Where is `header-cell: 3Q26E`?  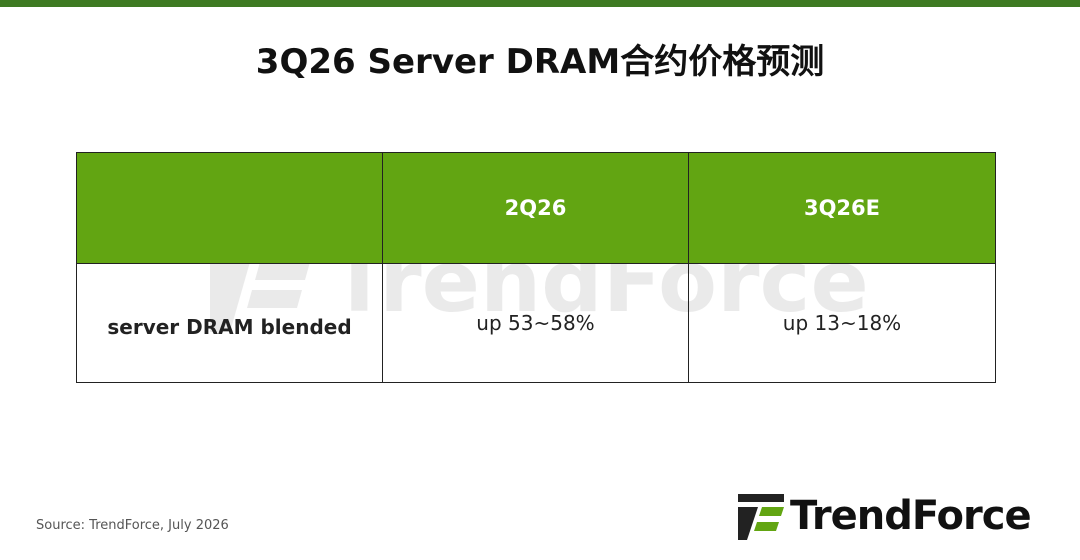
header-cell: 3Q26E is located at coordinates (842, 208).